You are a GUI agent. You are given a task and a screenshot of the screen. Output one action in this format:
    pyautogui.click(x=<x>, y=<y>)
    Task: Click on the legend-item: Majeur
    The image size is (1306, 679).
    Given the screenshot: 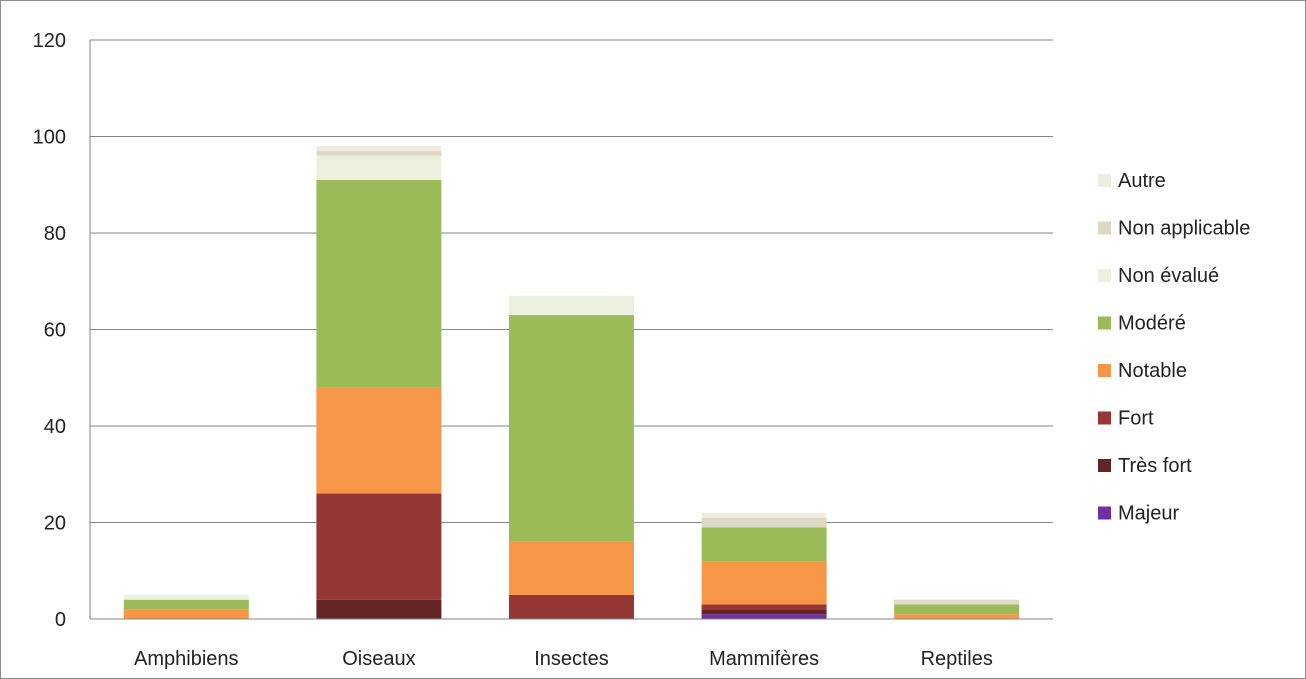 What is the action you would take?
    pyautogui.click(x=1138, y=514)
    